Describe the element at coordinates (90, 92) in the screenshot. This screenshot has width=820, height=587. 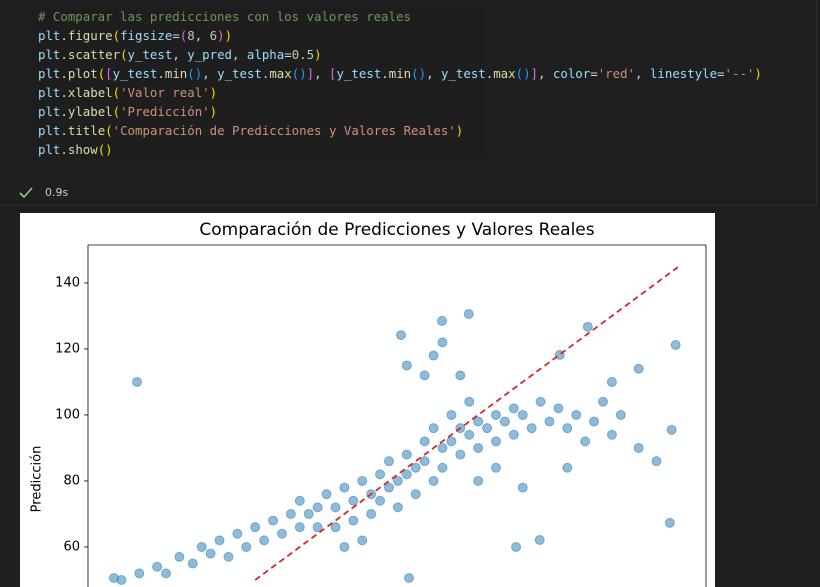
I see `code-token: xlabel` at that location.